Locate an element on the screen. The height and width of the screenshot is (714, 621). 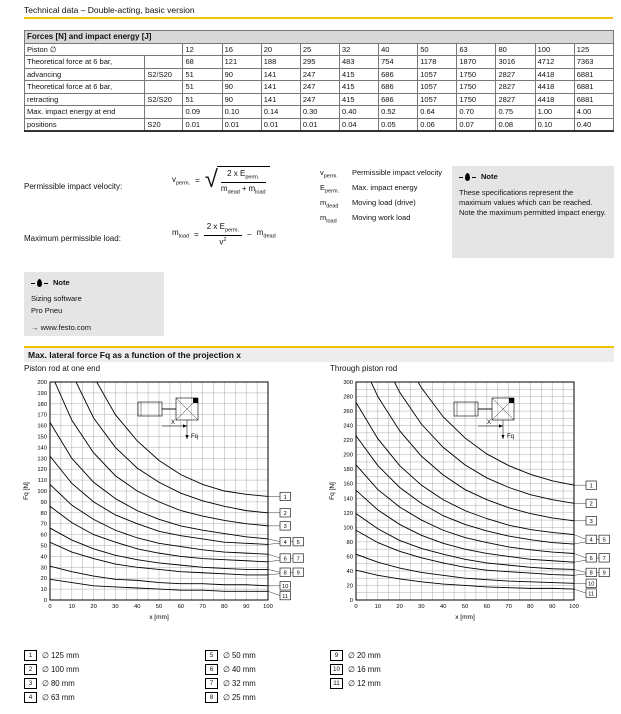
svg-text: 70 is located at coordinates (44, 525).